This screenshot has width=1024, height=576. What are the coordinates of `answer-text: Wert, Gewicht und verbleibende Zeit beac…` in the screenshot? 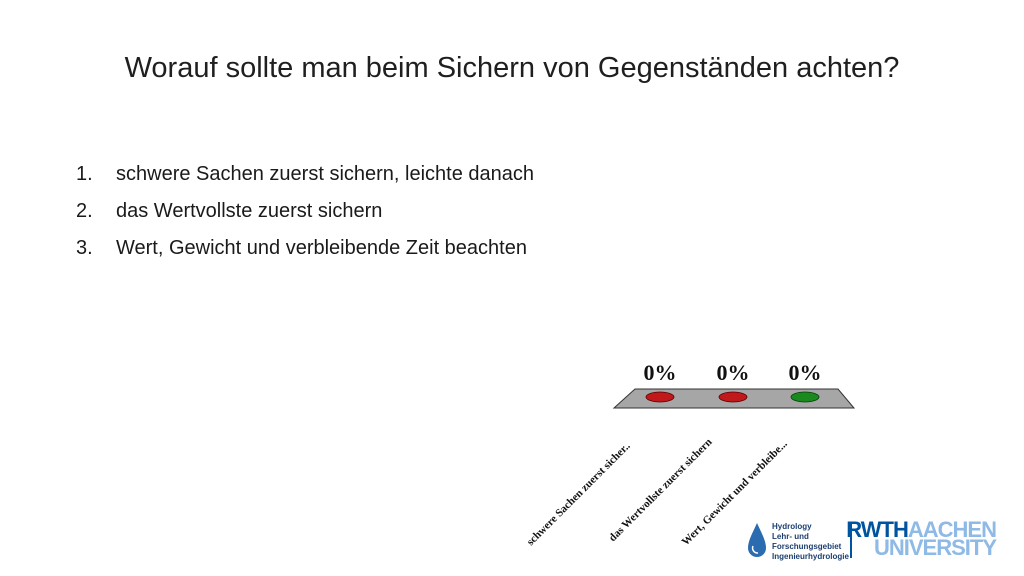 It's located at (321, 248).